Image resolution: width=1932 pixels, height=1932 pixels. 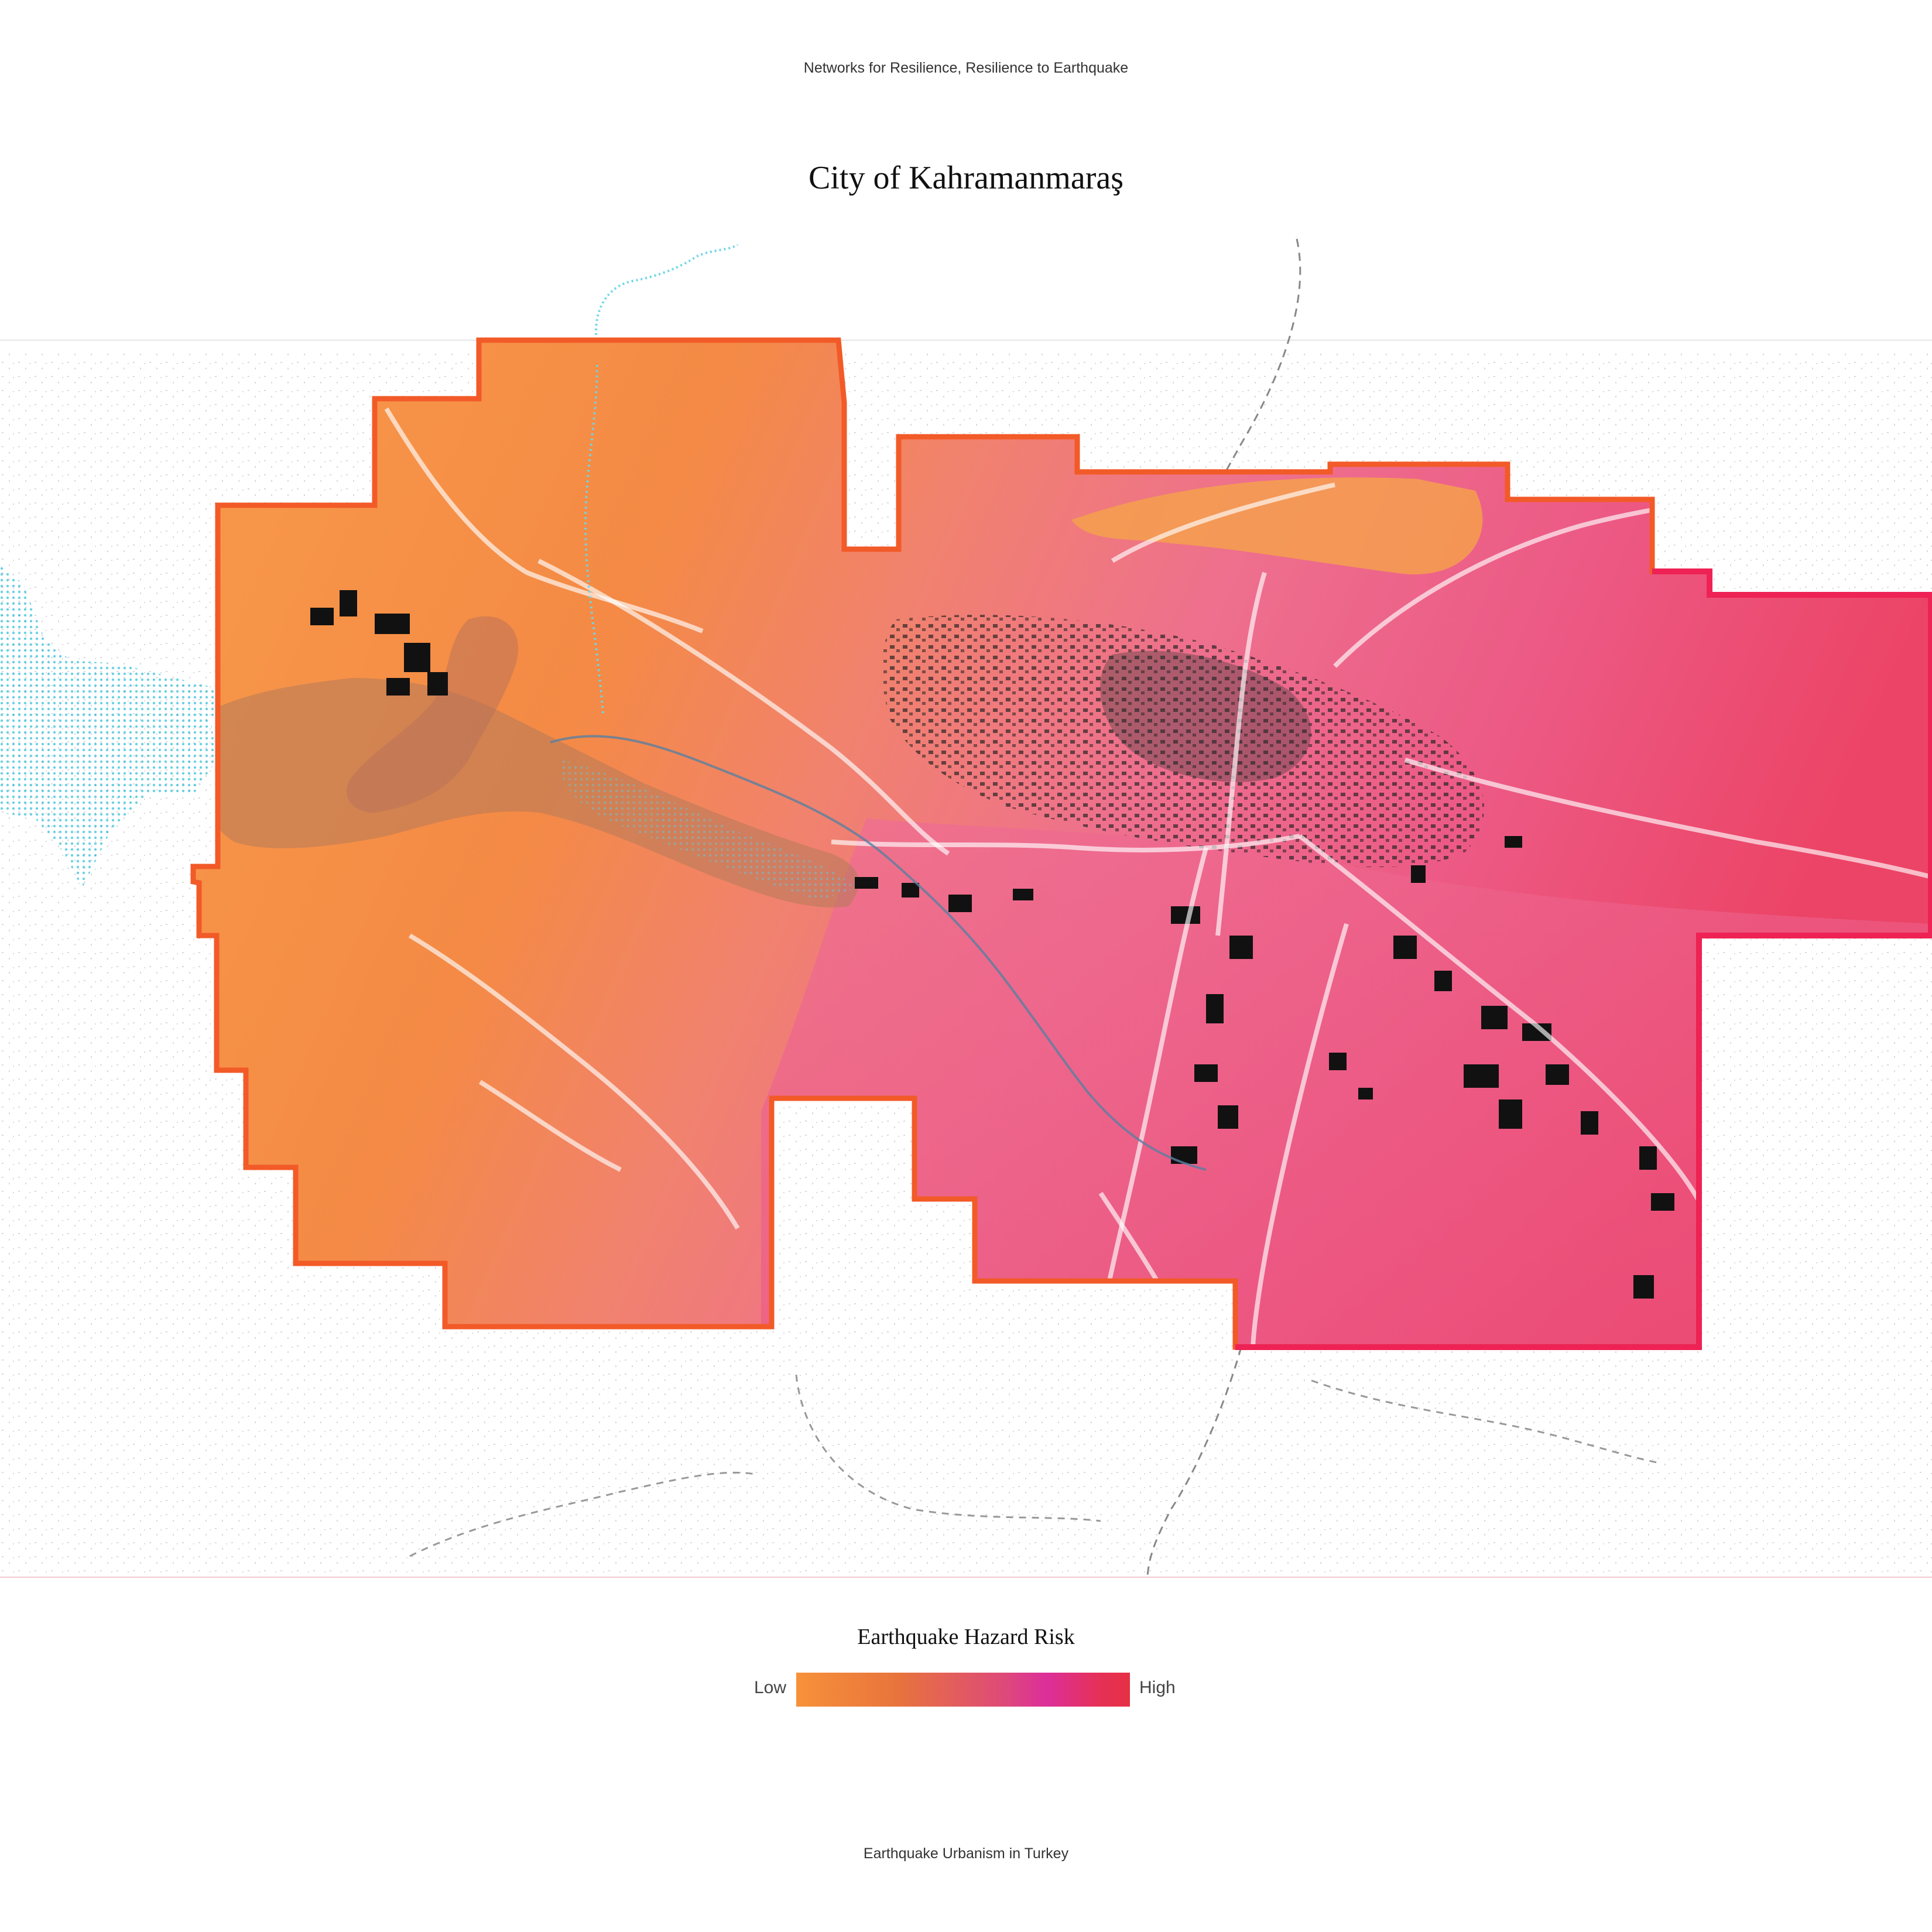 What do you see at coordinates (966, 178) in the screenshot?
I see `page-title: City of Kahramanmaraş` at bounding box center [966, 178].